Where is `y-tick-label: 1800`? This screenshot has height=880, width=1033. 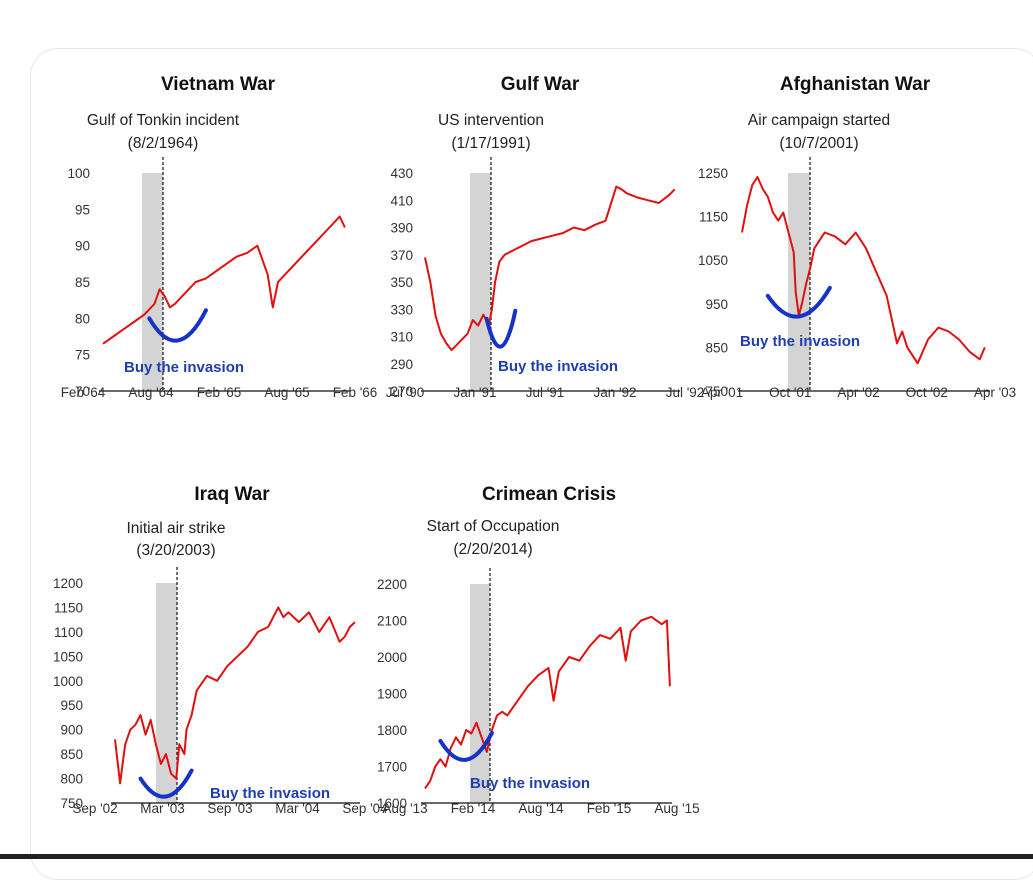 y-tick-label: 1800 is located at coordinates (392, 730).